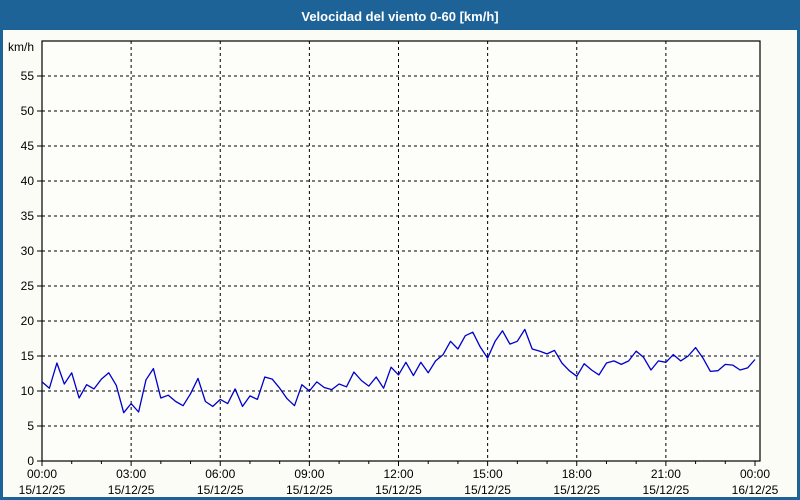 Image resolution: width=800 pixels, height=500 pixels. Describe the element at coordinates (28, 356) in the screenshot. I see `svg-text: 15` at that location.